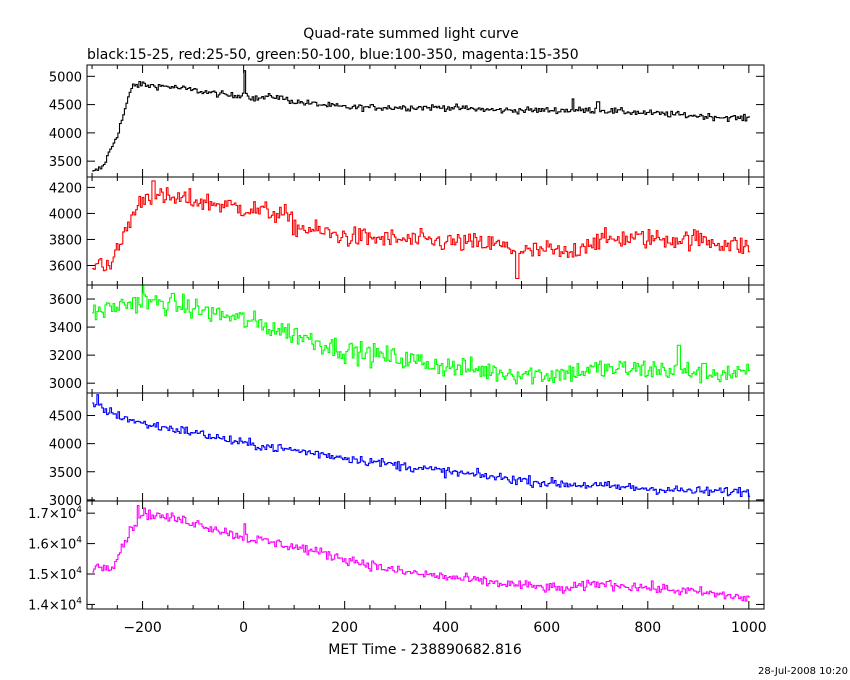 Image resolution: width=850 pixels, height=680 pixels. I want to click on panel-50-100: 3000 3200 3400 3600, so click(407, 339).